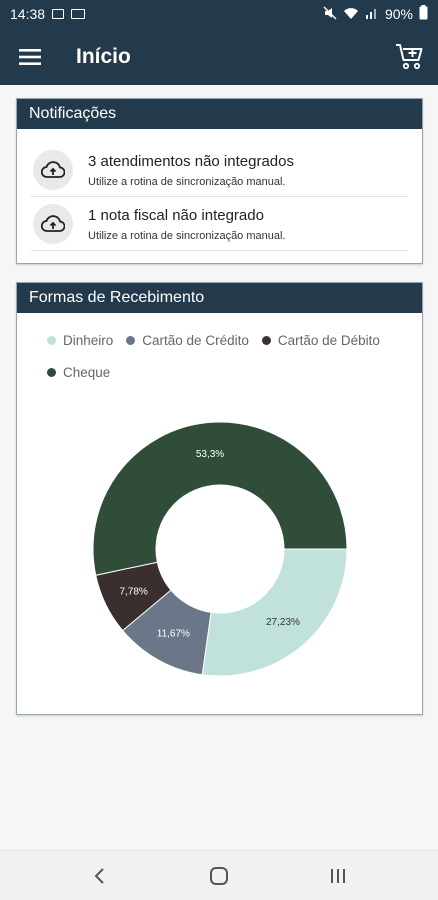  What do you see at coordinates (133, 591) in the screenshot?
I see `slice-label-2: 7,78%` at bounding box center [133, 591].